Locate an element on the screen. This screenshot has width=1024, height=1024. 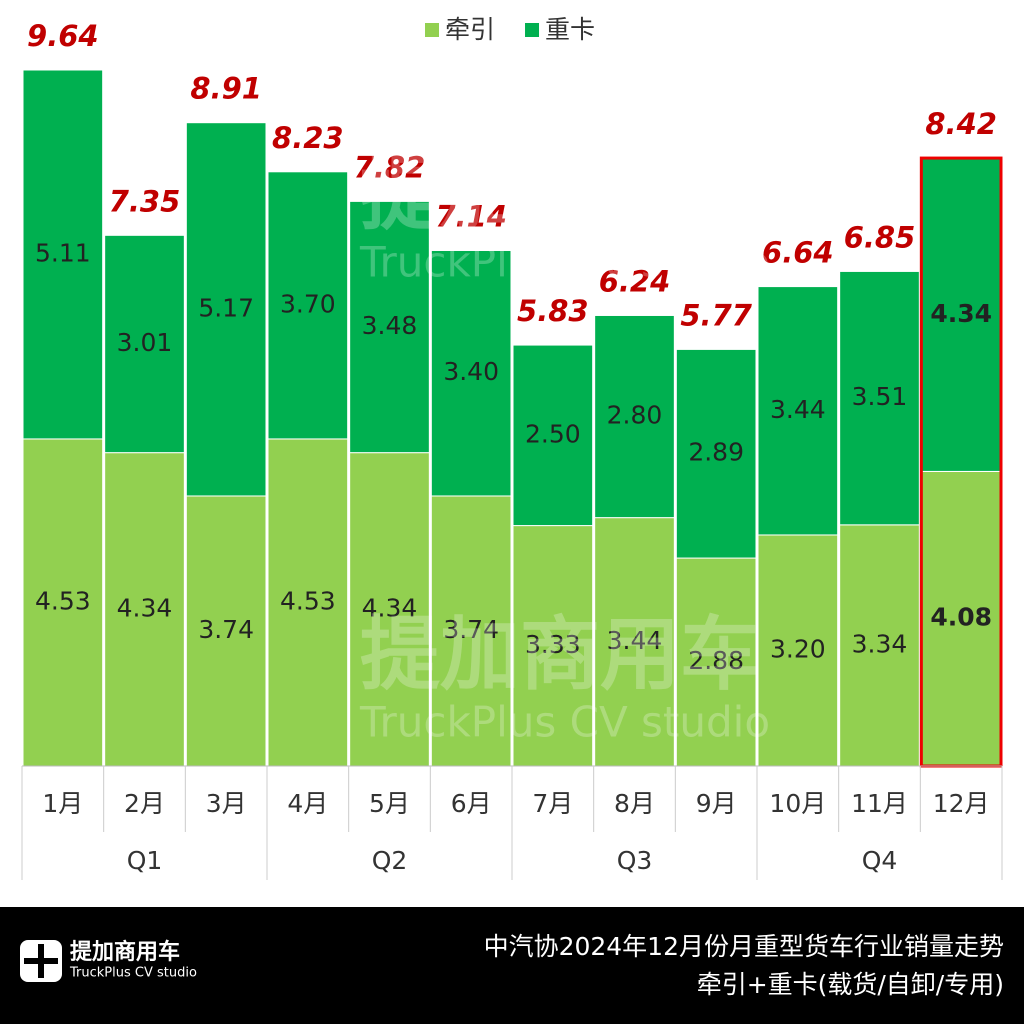
total-label: 7.82 is located at coordinates (390, 167).